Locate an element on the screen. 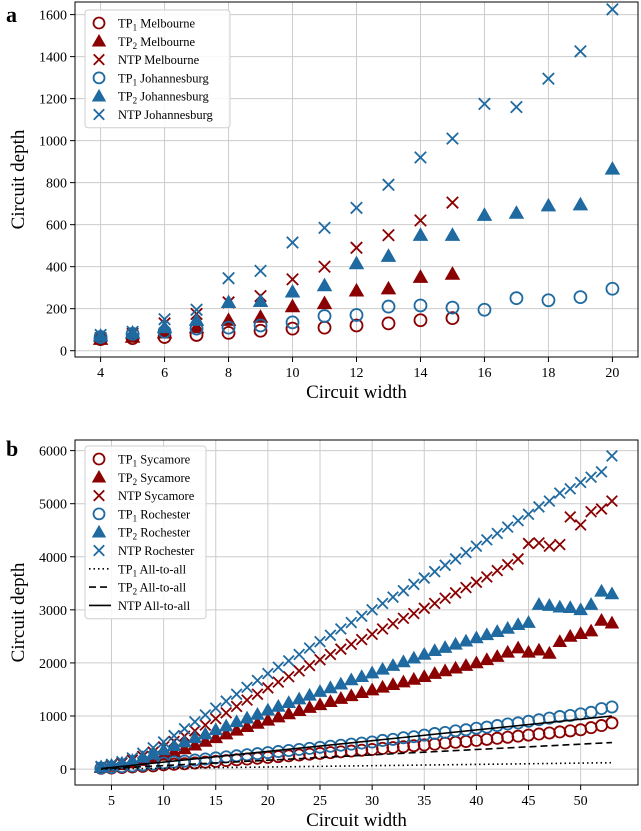  x-tick-label: 45 is located at coordinates (529, 801).